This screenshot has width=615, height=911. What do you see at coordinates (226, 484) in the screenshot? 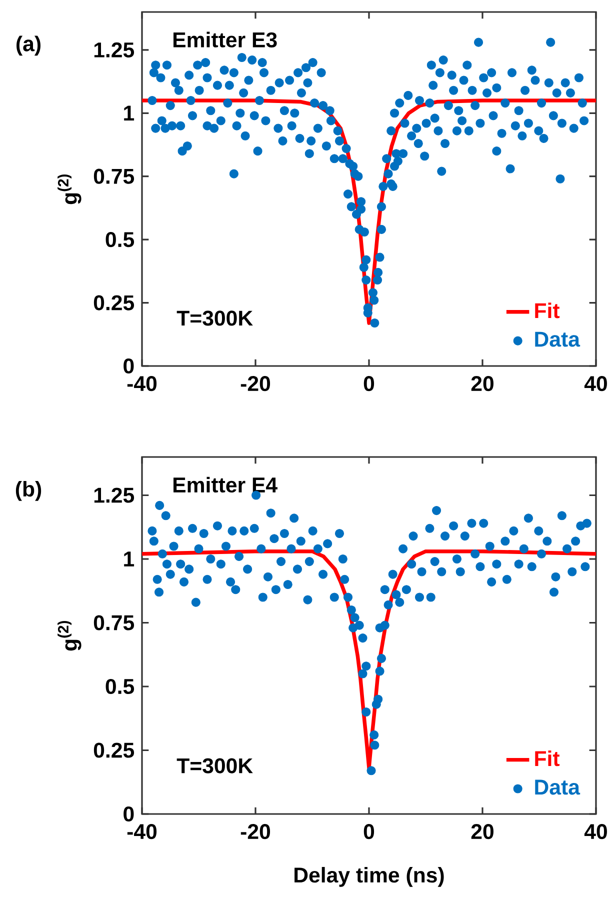
I see `annotation: Emitter E4` at bounding box center [226, 484].